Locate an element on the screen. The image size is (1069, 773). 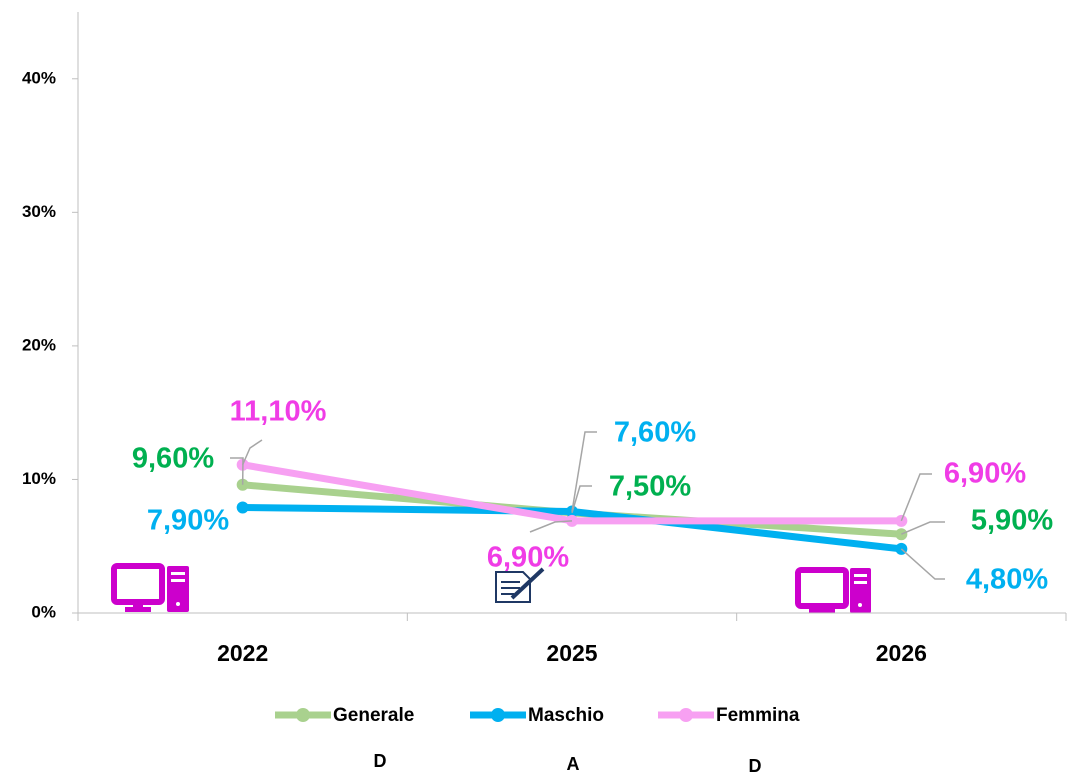
document-icon is located at coordinates (520, 585).